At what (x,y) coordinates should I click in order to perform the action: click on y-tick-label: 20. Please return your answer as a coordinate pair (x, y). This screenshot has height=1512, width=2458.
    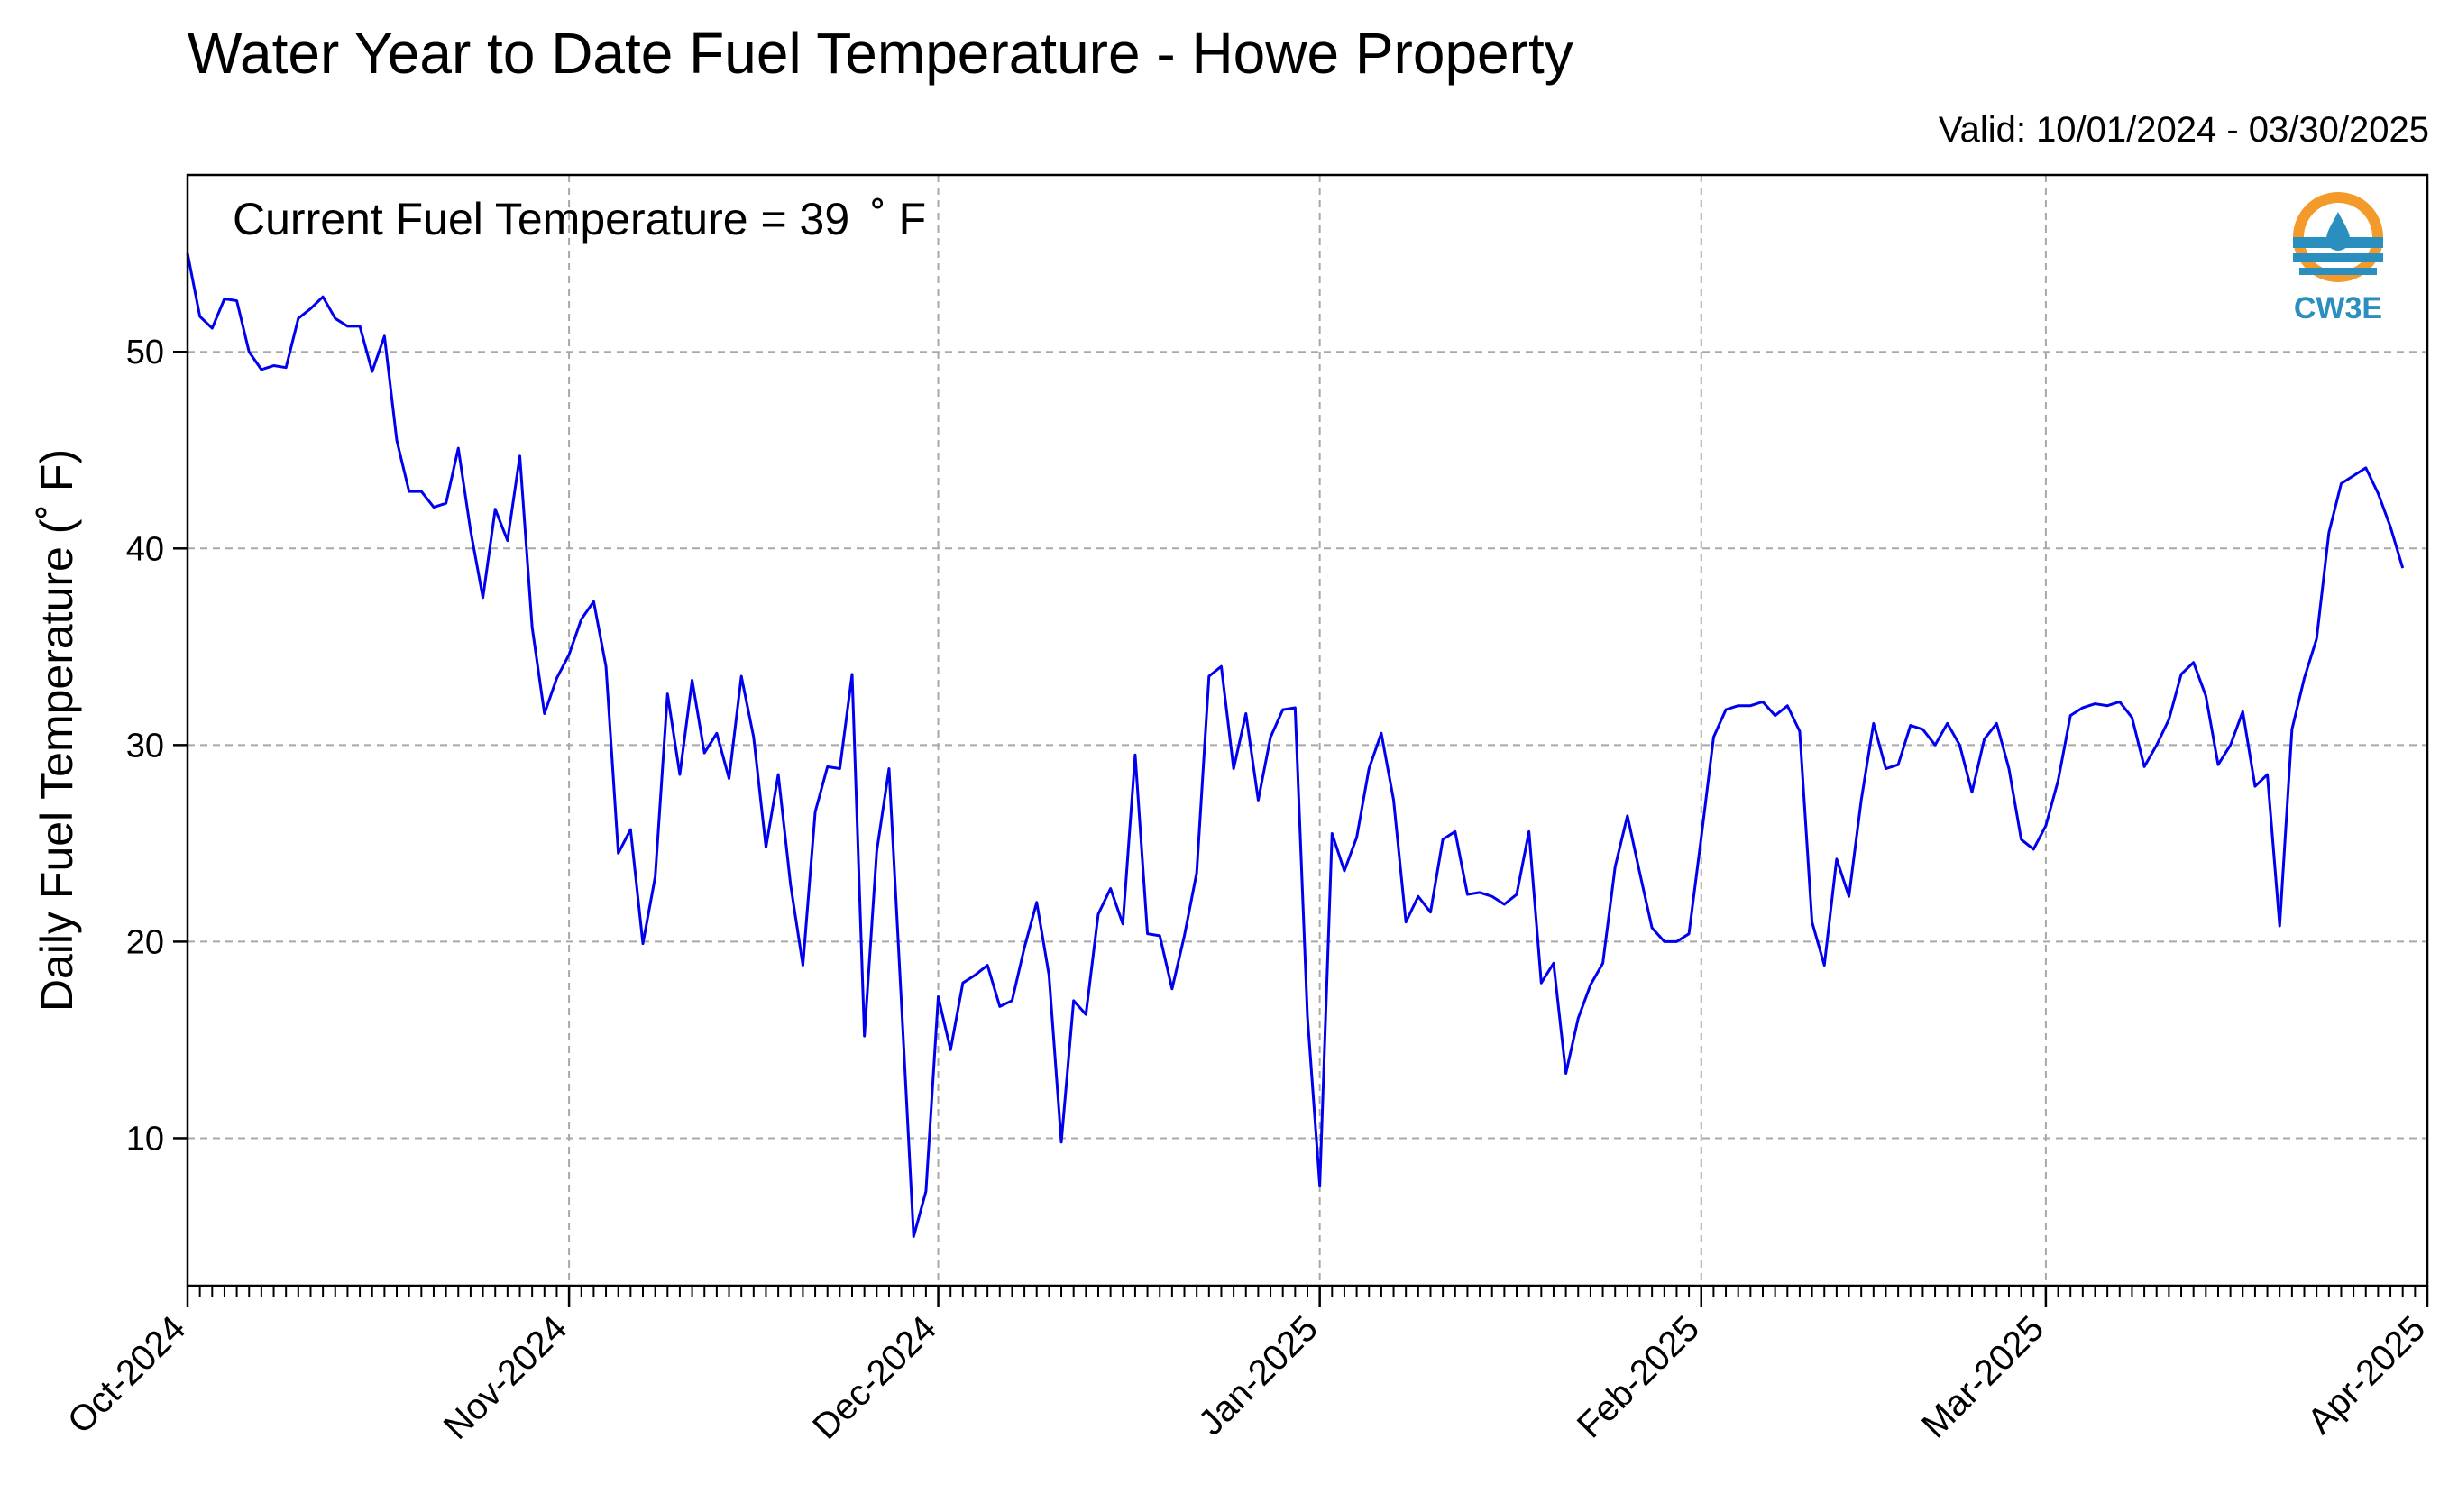
    Looking at the image, I should click on (145, 942).